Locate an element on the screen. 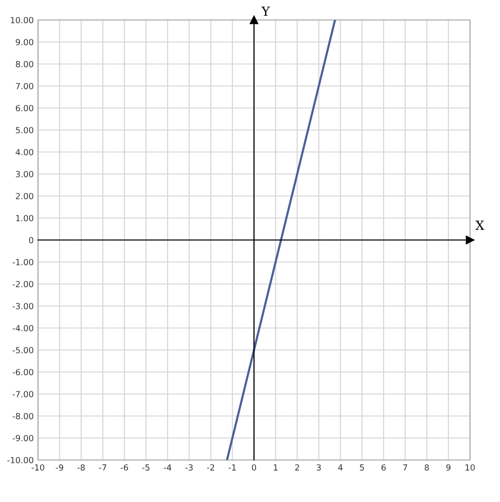 This screenshot has height=502, width=500. y-tick-label: -10.00 is located at coordinates (20, 460).